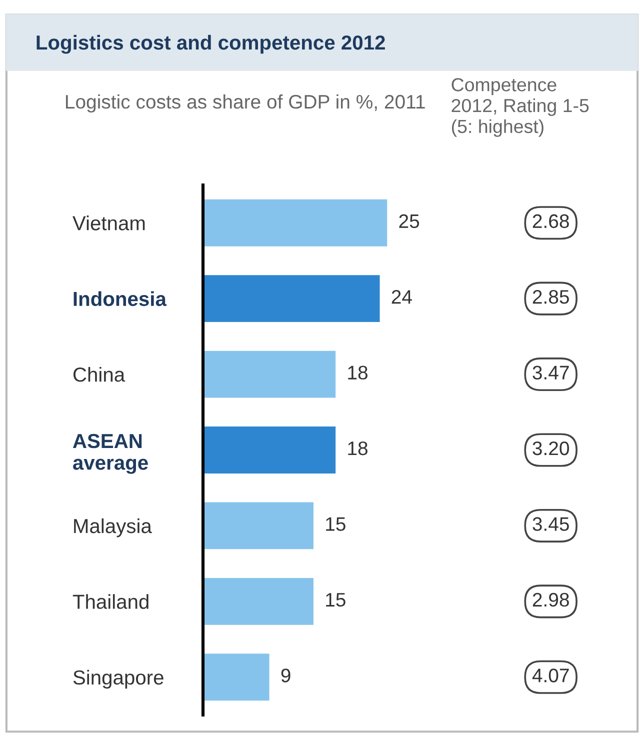 This screenshot has width=644, height=739. Describe the element at coordinates (550, 524) in the screenshot. I see `text: 3.45` at that location.